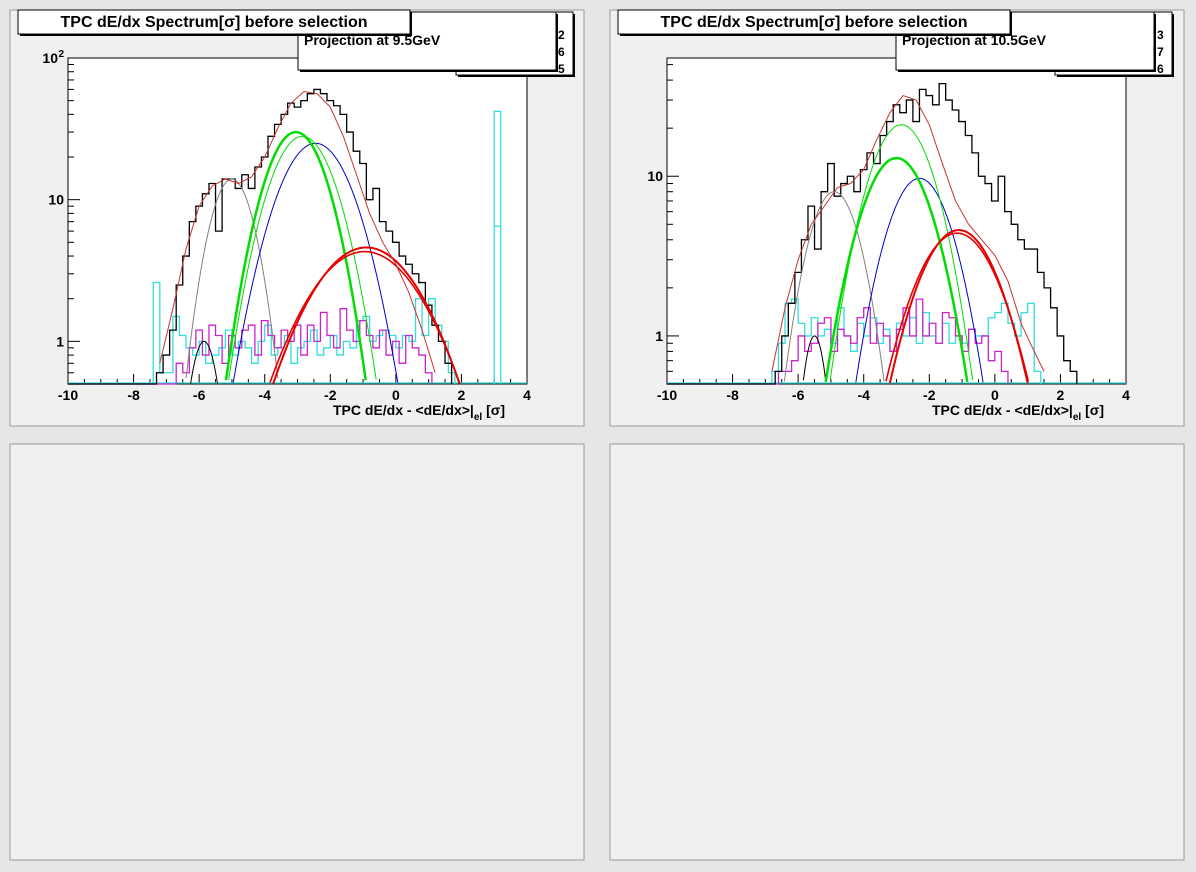 Image resolution: width=1196 pixels, height=872 pixels. Describe the element at coordinates (330, 395) in the screenshot. I see `p1-x-tick-label: -2` at that location.